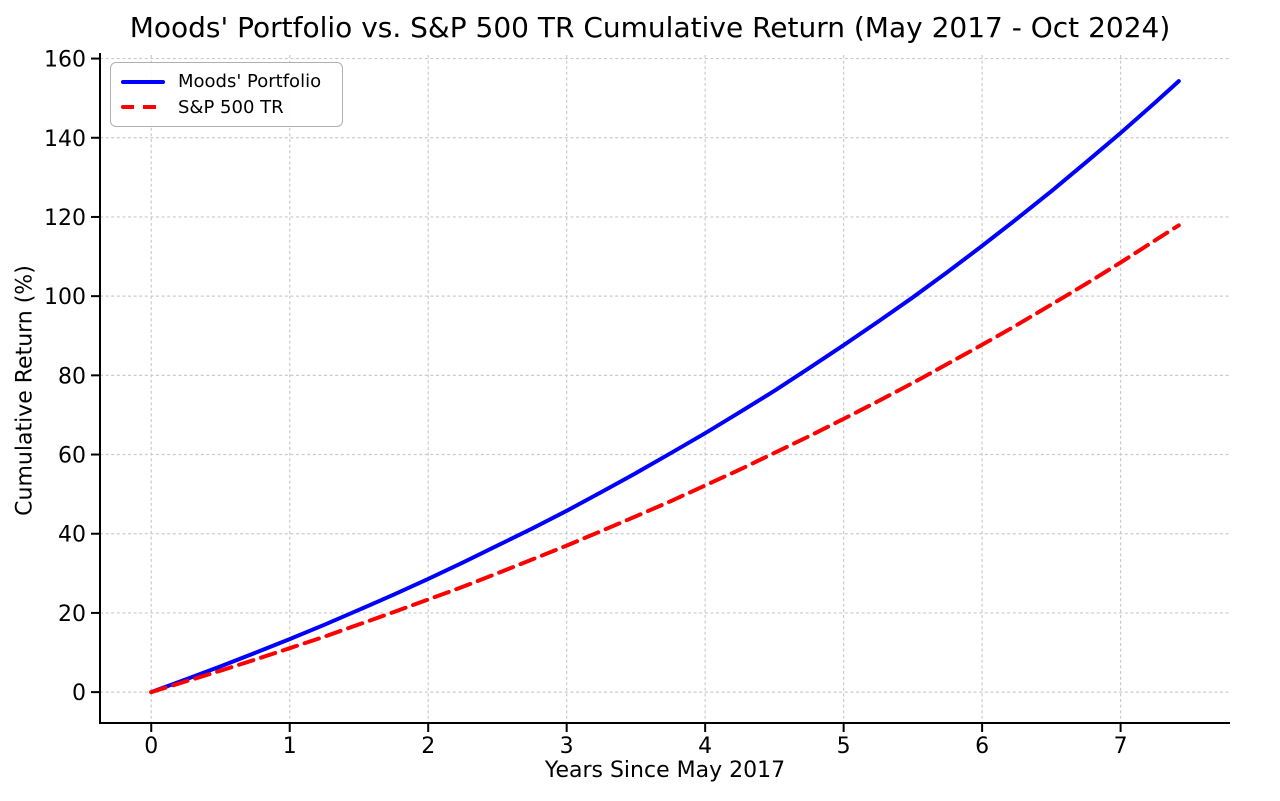 The image size is (1280, 801). I want to click on legend-item-sp500-tr: S&P 500 TR, so click(226, 107).